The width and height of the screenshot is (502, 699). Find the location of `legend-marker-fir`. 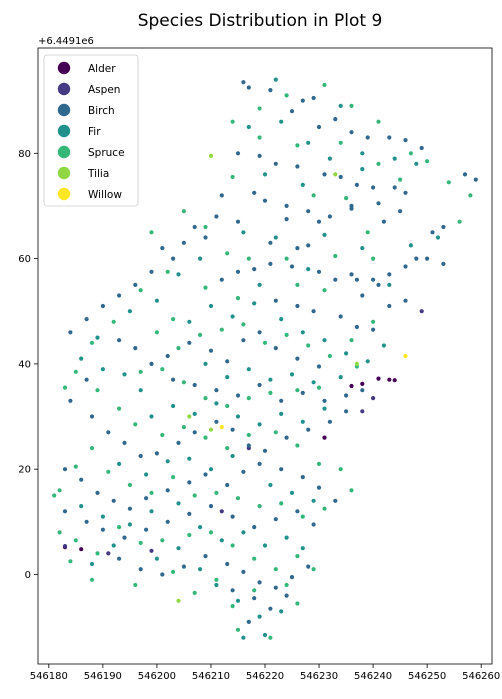

legend-marker-fir is located at coordinates (64, 131).